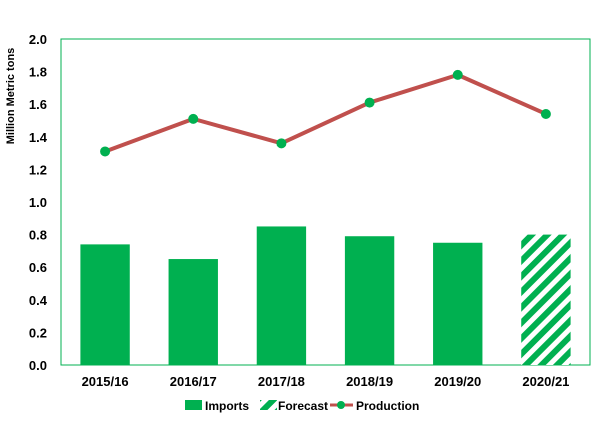  I want to click on y-tick-label: 1.4, so click(38, 137).